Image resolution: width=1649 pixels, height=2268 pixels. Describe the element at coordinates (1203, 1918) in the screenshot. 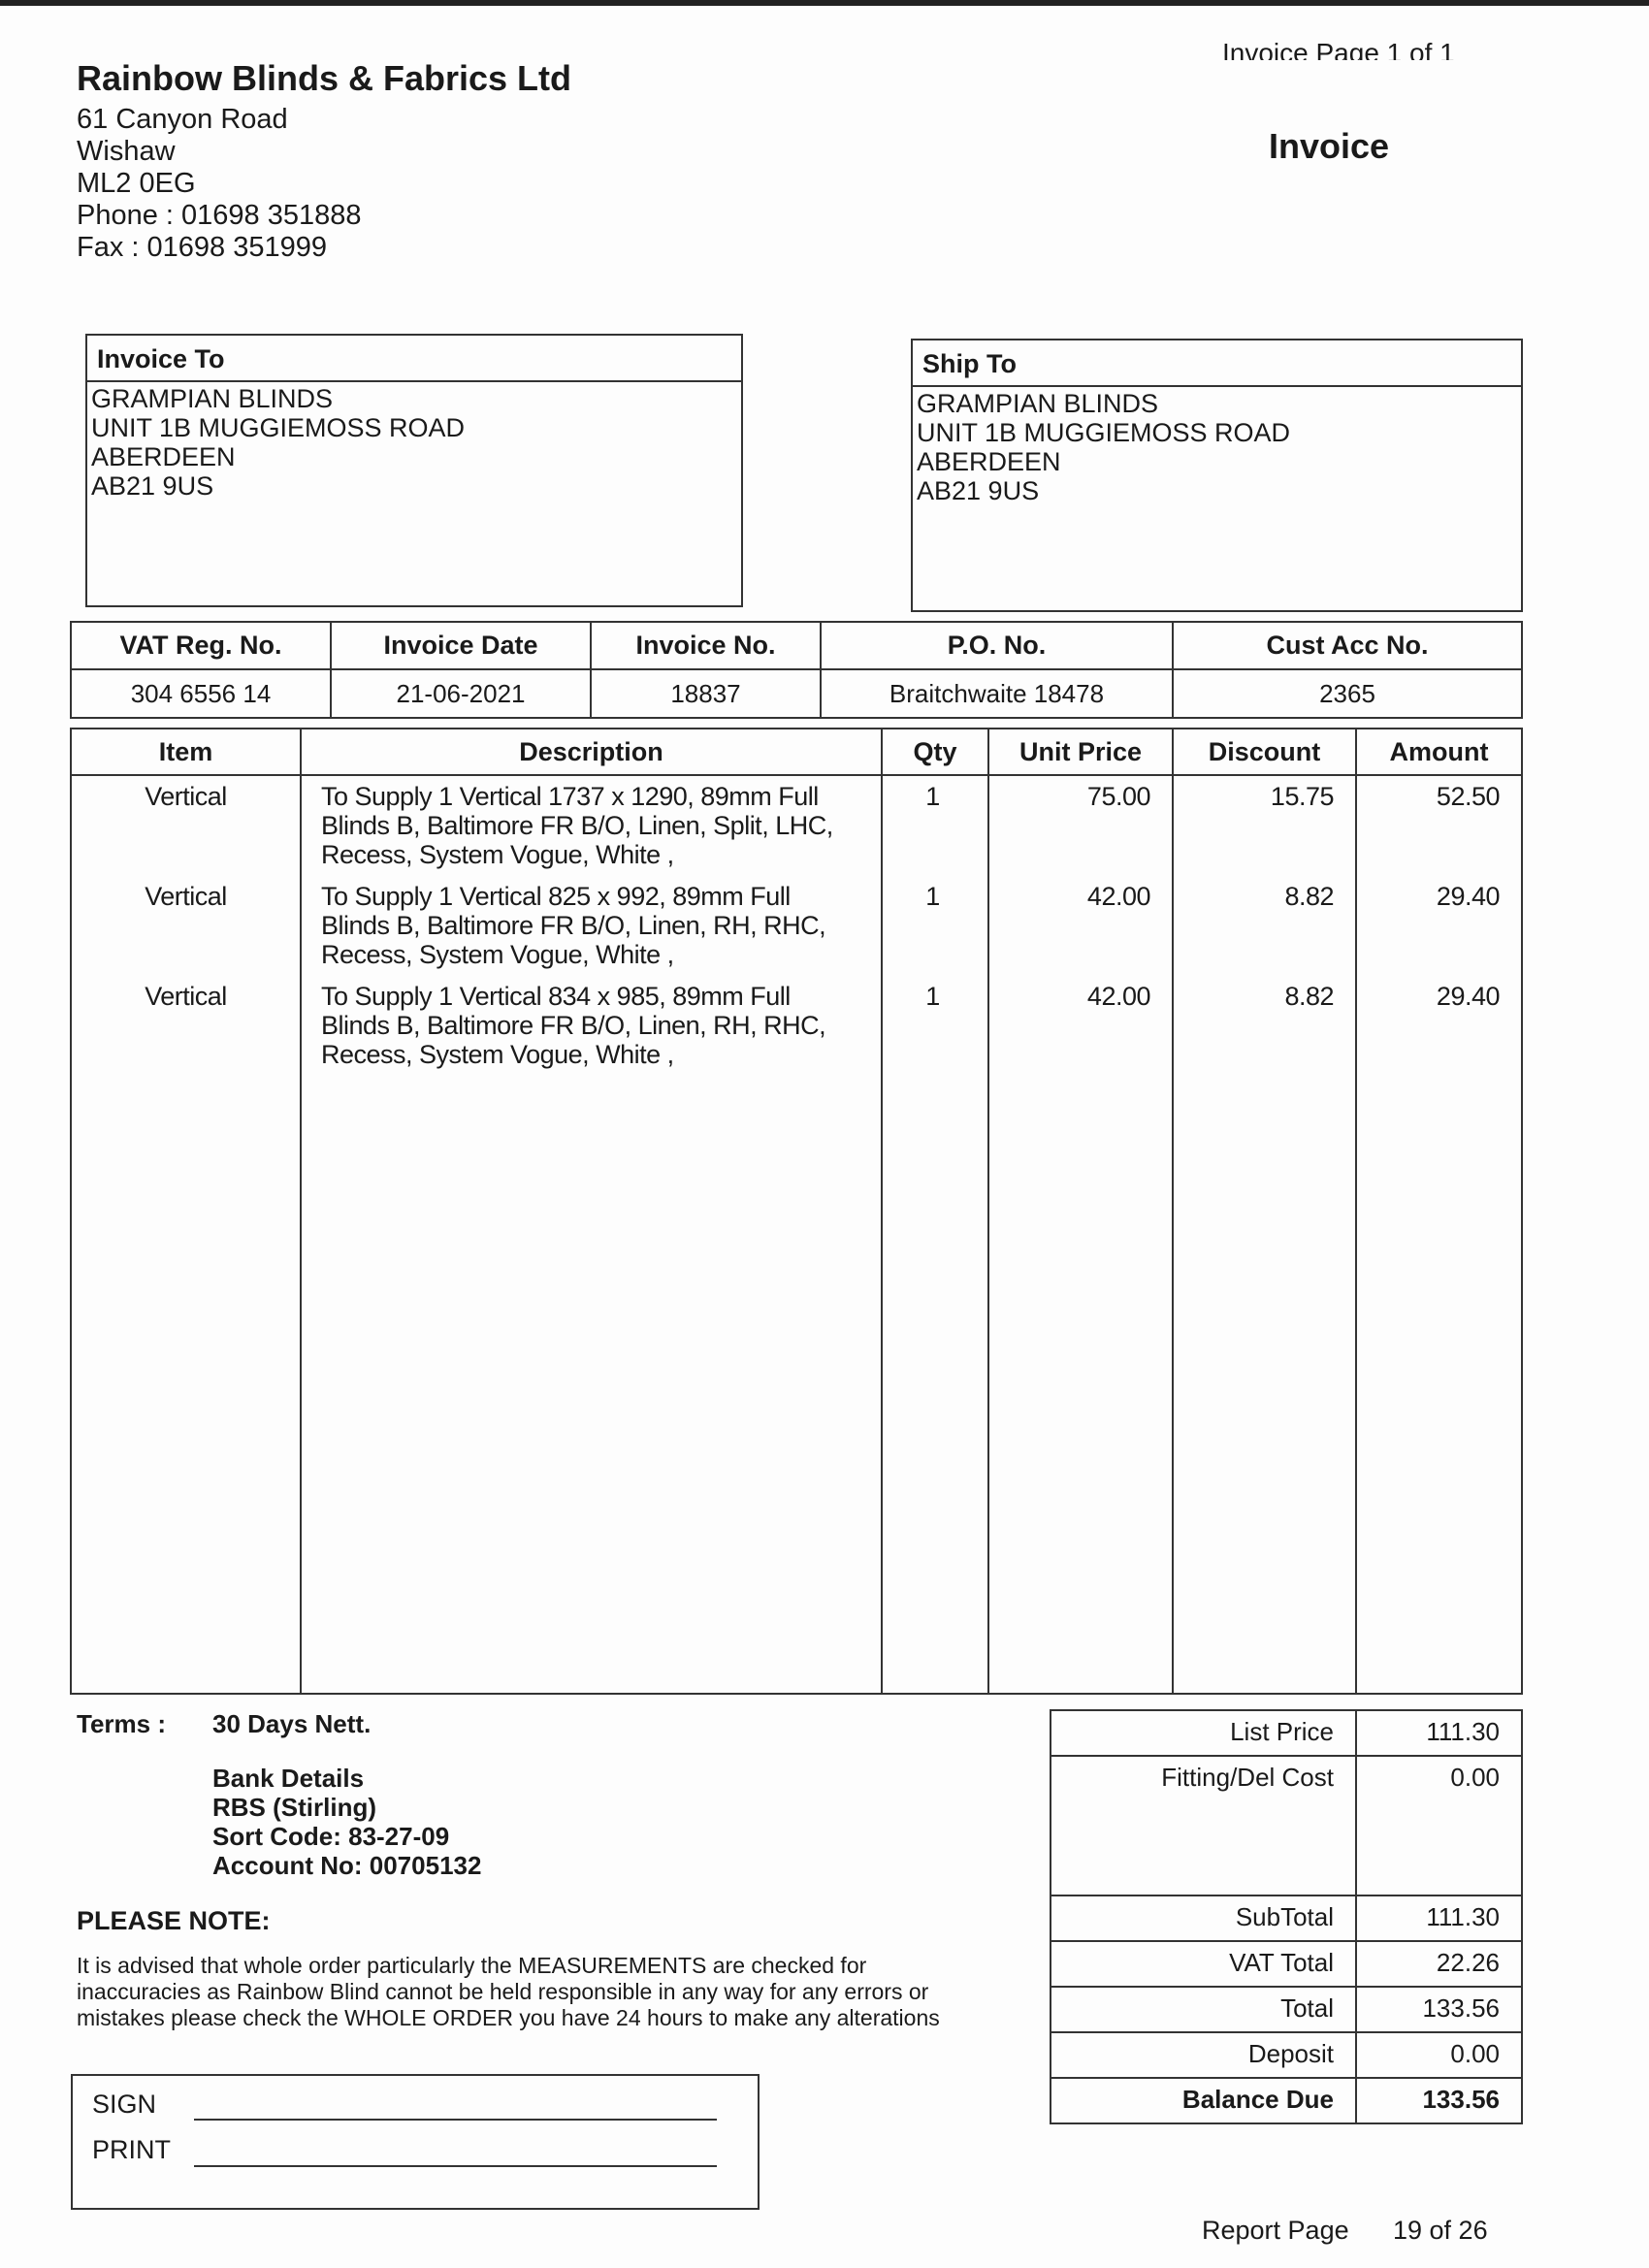

I see `subtotal-label: SubTotal` at that location.